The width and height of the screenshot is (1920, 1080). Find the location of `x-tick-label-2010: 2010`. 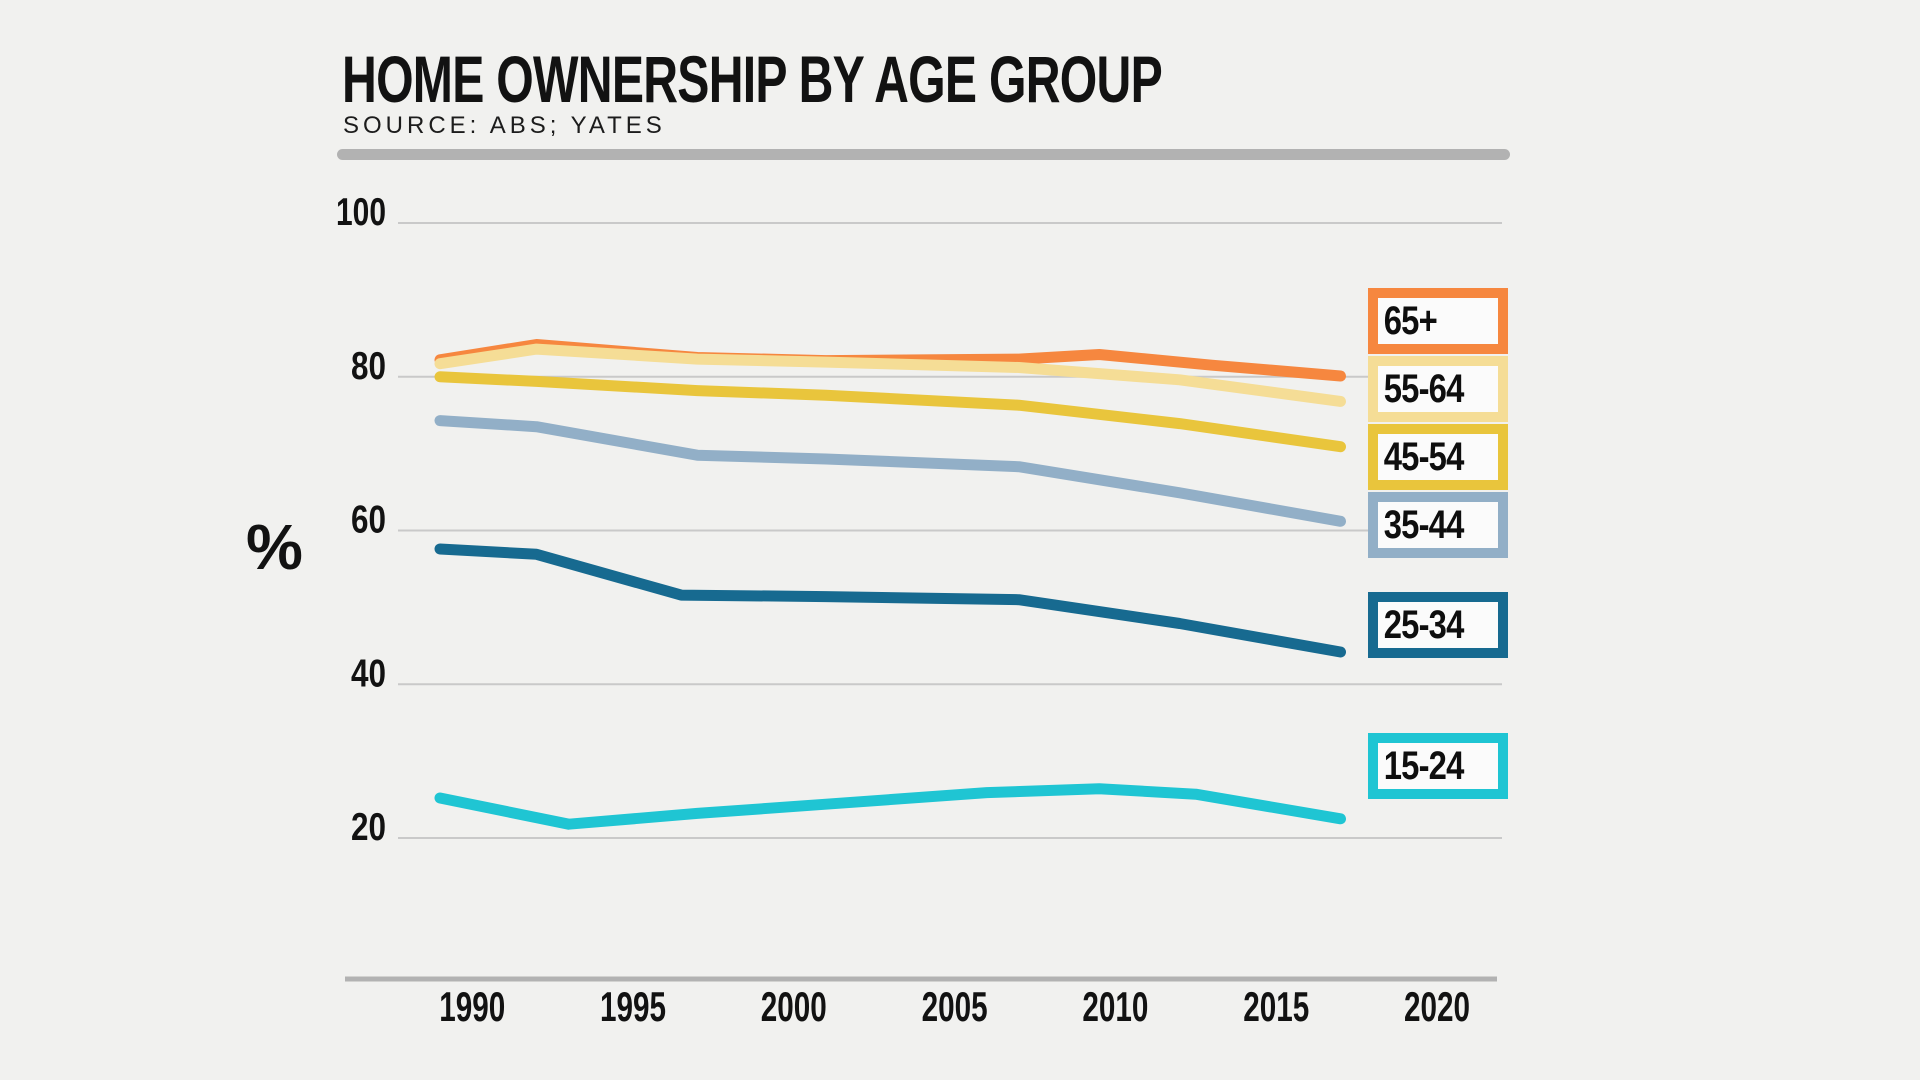

x-tick-label-2010: 2010 is located at coordinates (1115, 1006).